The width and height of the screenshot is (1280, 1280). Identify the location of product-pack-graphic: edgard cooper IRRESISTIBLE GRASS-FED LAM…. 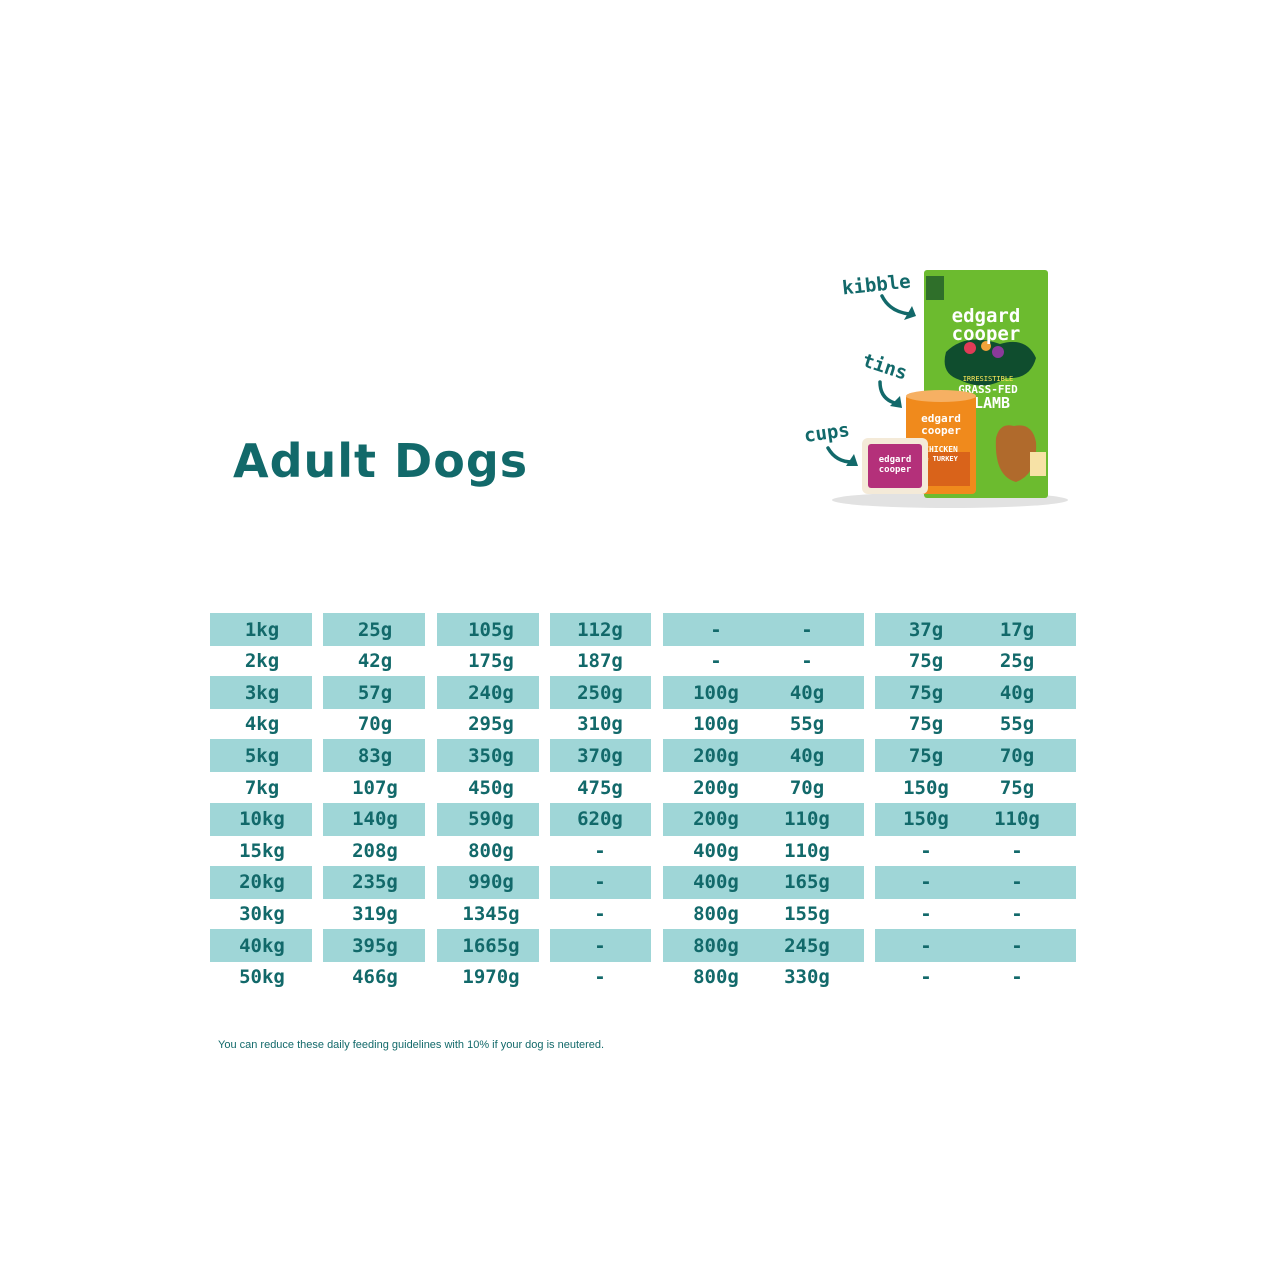
(947, 389).